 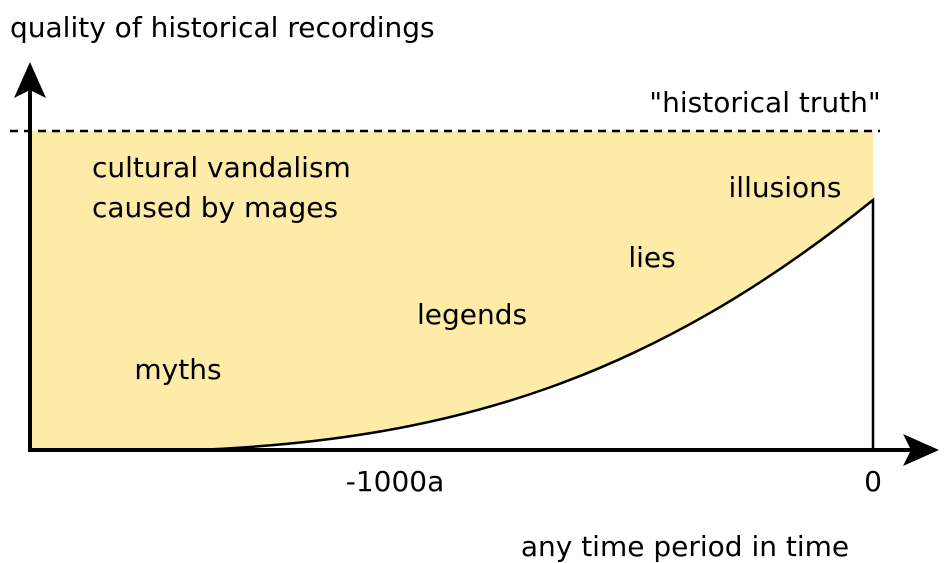 What do you see at coordinates (651, 257) in the screenshot?
I see `stage-label: lies` at bounding box center [651, 257].